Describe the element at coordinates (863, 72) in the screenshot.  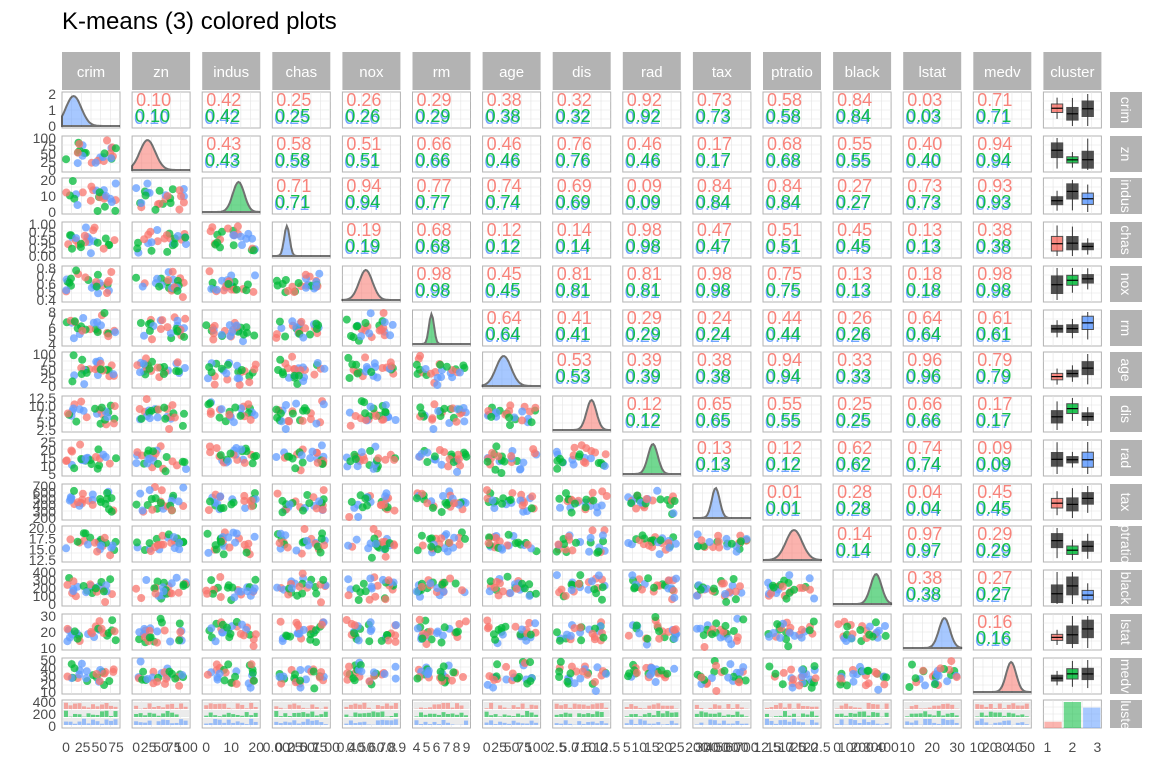
I see `column-strip-label: black` at that location.